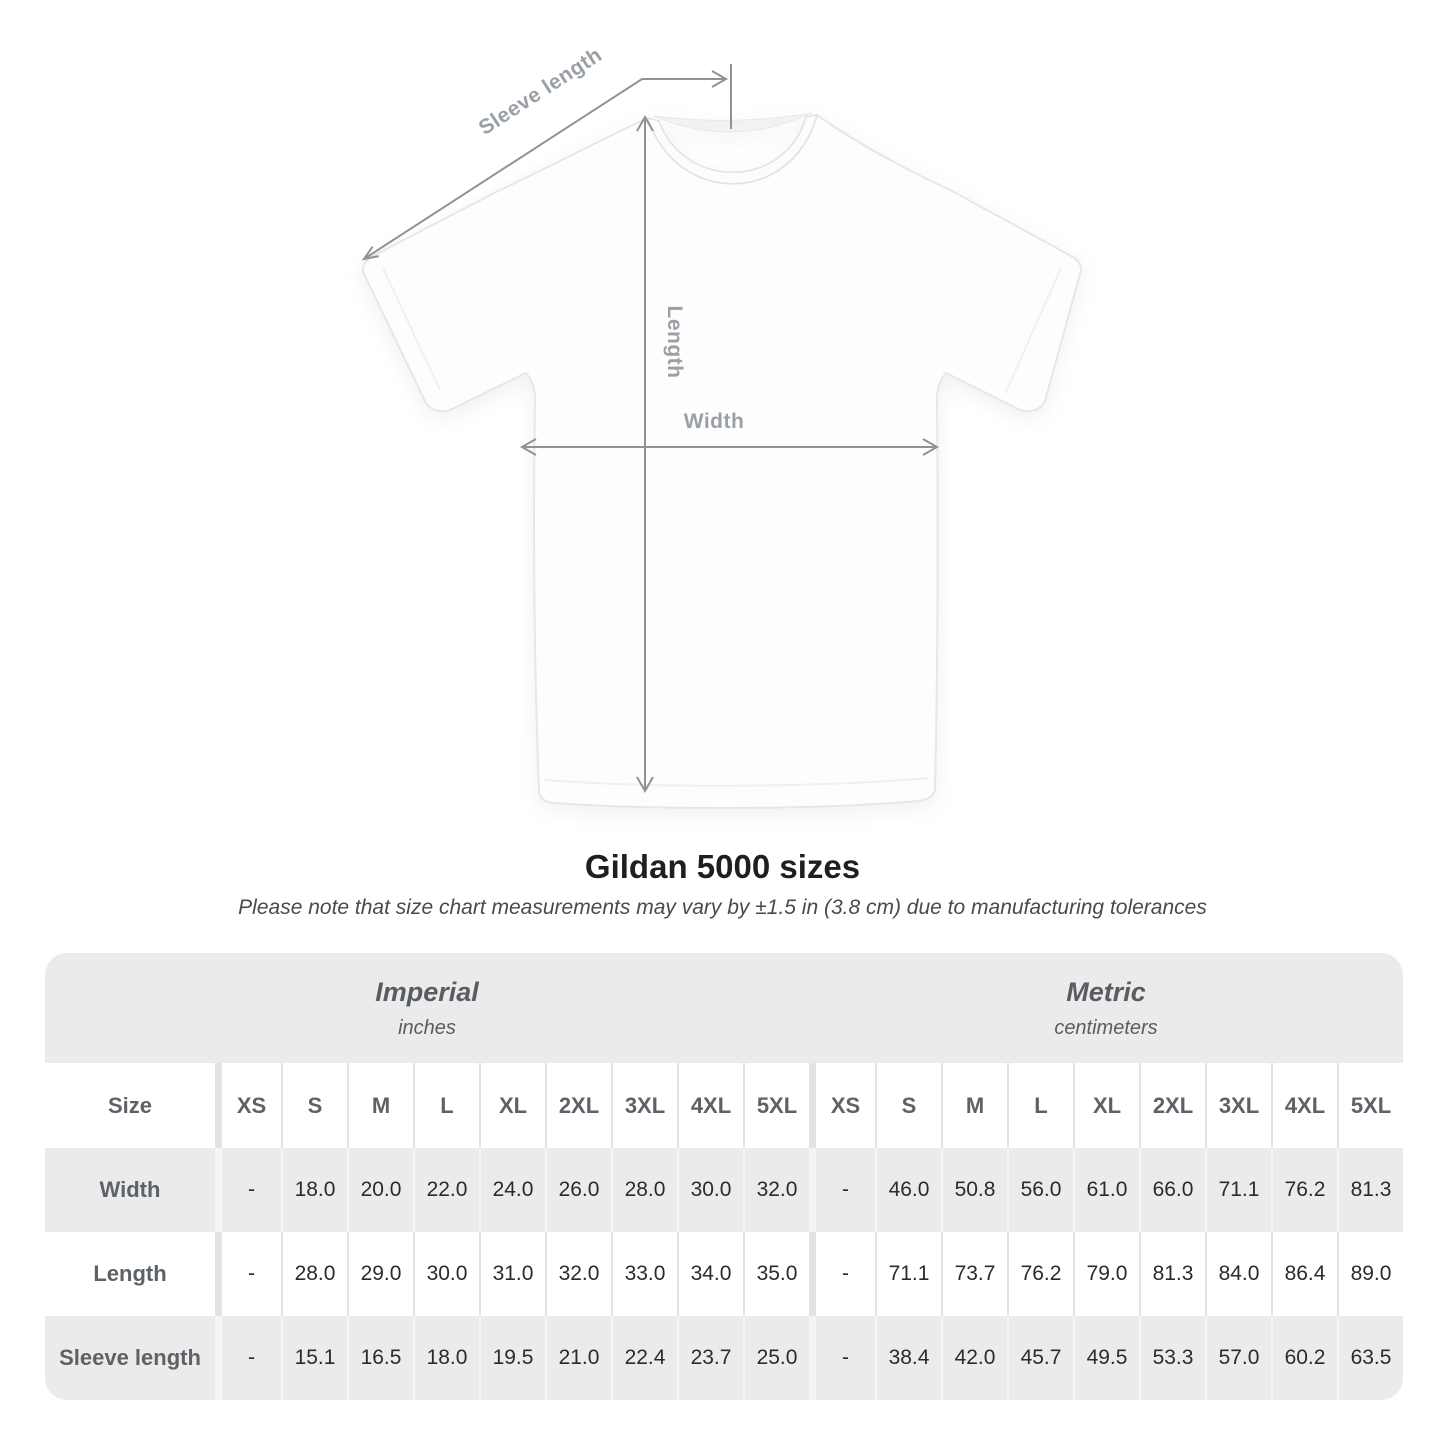 Image resolution: width=1445 pixels, height=1445 pixels. What do you see at coordinates (974, 1358) in the screenshot?
I see `cell-sleeve-length-metric-m: 42.0` at bounding box center [974, 1358].